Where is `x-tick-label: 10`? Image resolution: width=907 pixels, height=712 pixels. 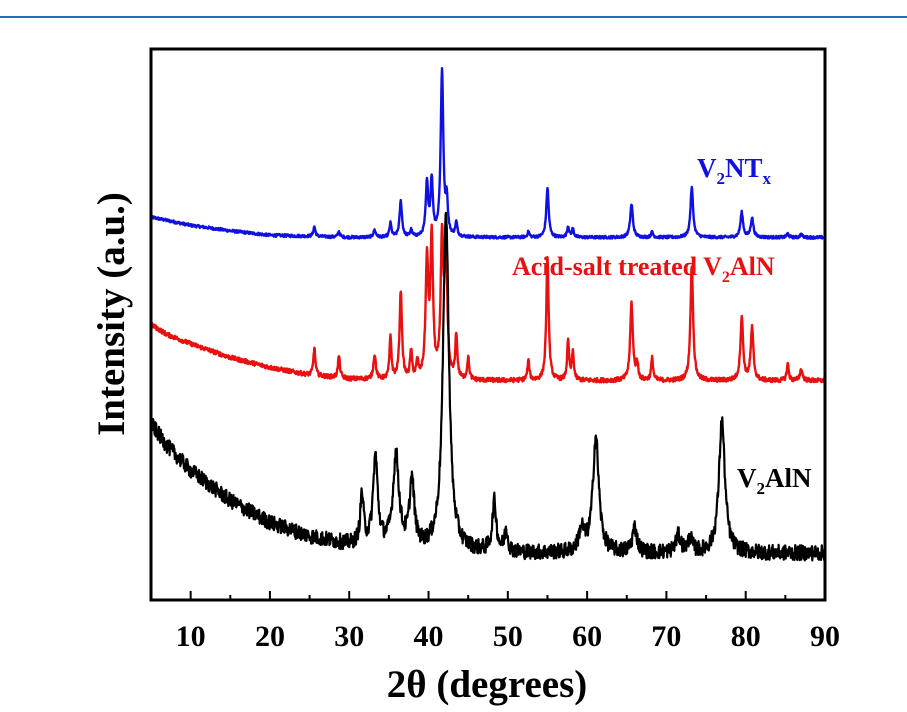
x-tick-label: 10 is located at coordinates (191, 636).